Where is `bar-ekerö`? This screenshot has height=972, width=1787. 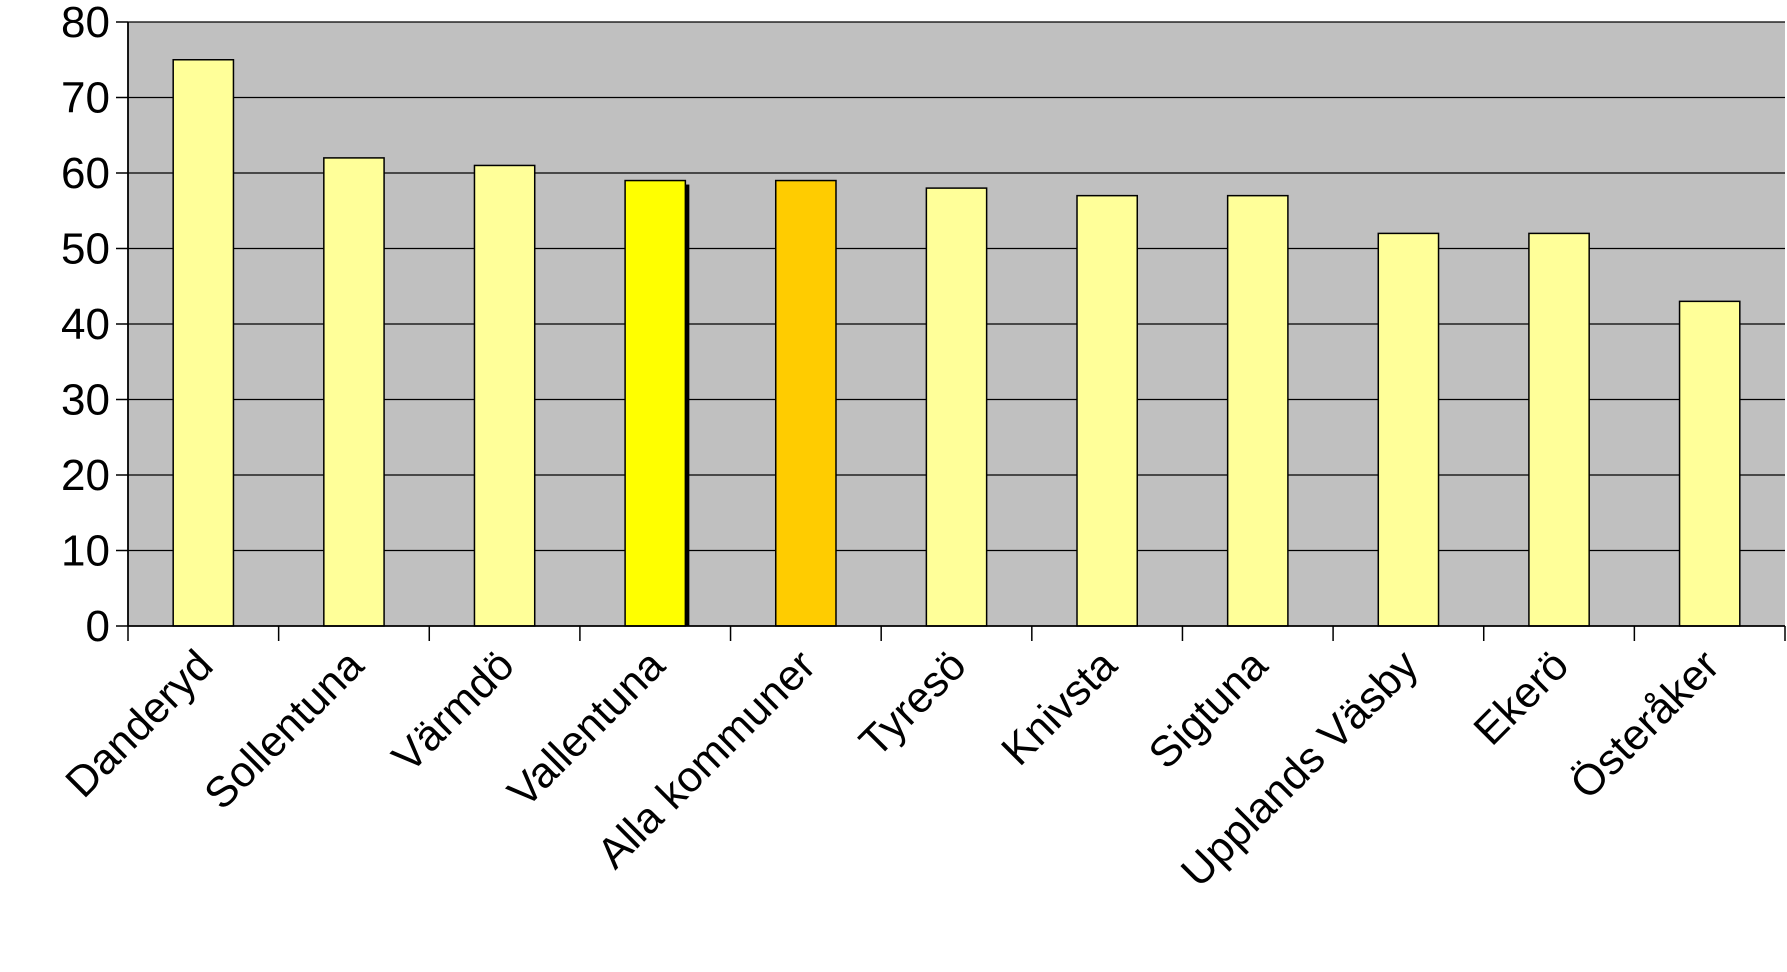 bar-ekerö is located at coordinates (1559, 429).